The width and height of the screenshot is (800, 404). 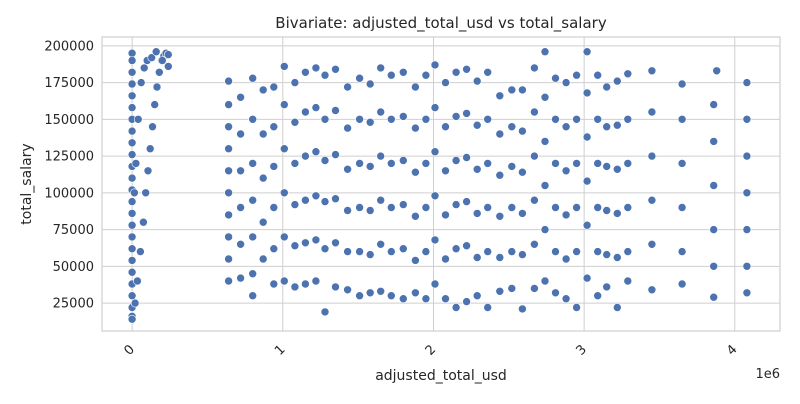 I want to click on y-tick-label: 125000, so click(x=69, y=157).